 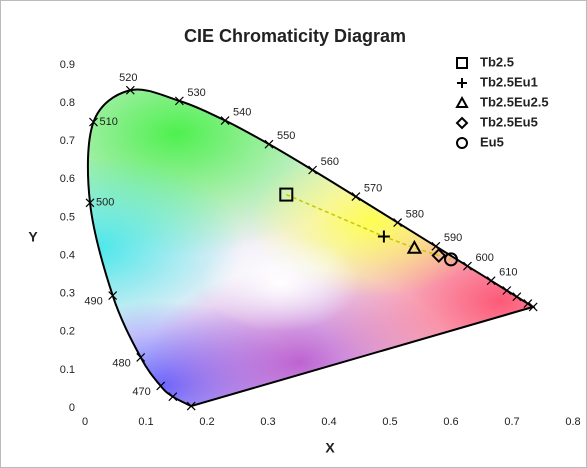 What do you see at coordinates (514, 101) in the screenshot?
I see `legend-label: Tb2.5Eu2.5` at bounding box center [514, 101].